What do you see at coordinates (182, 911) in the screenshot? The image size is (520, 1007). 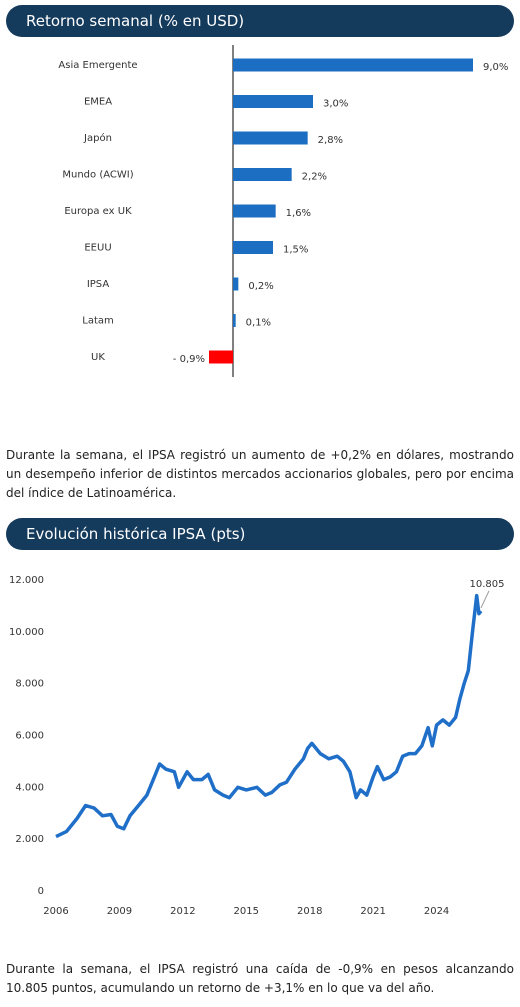 I see `x-tick-label: 2012` at bounding box center [182, 911].